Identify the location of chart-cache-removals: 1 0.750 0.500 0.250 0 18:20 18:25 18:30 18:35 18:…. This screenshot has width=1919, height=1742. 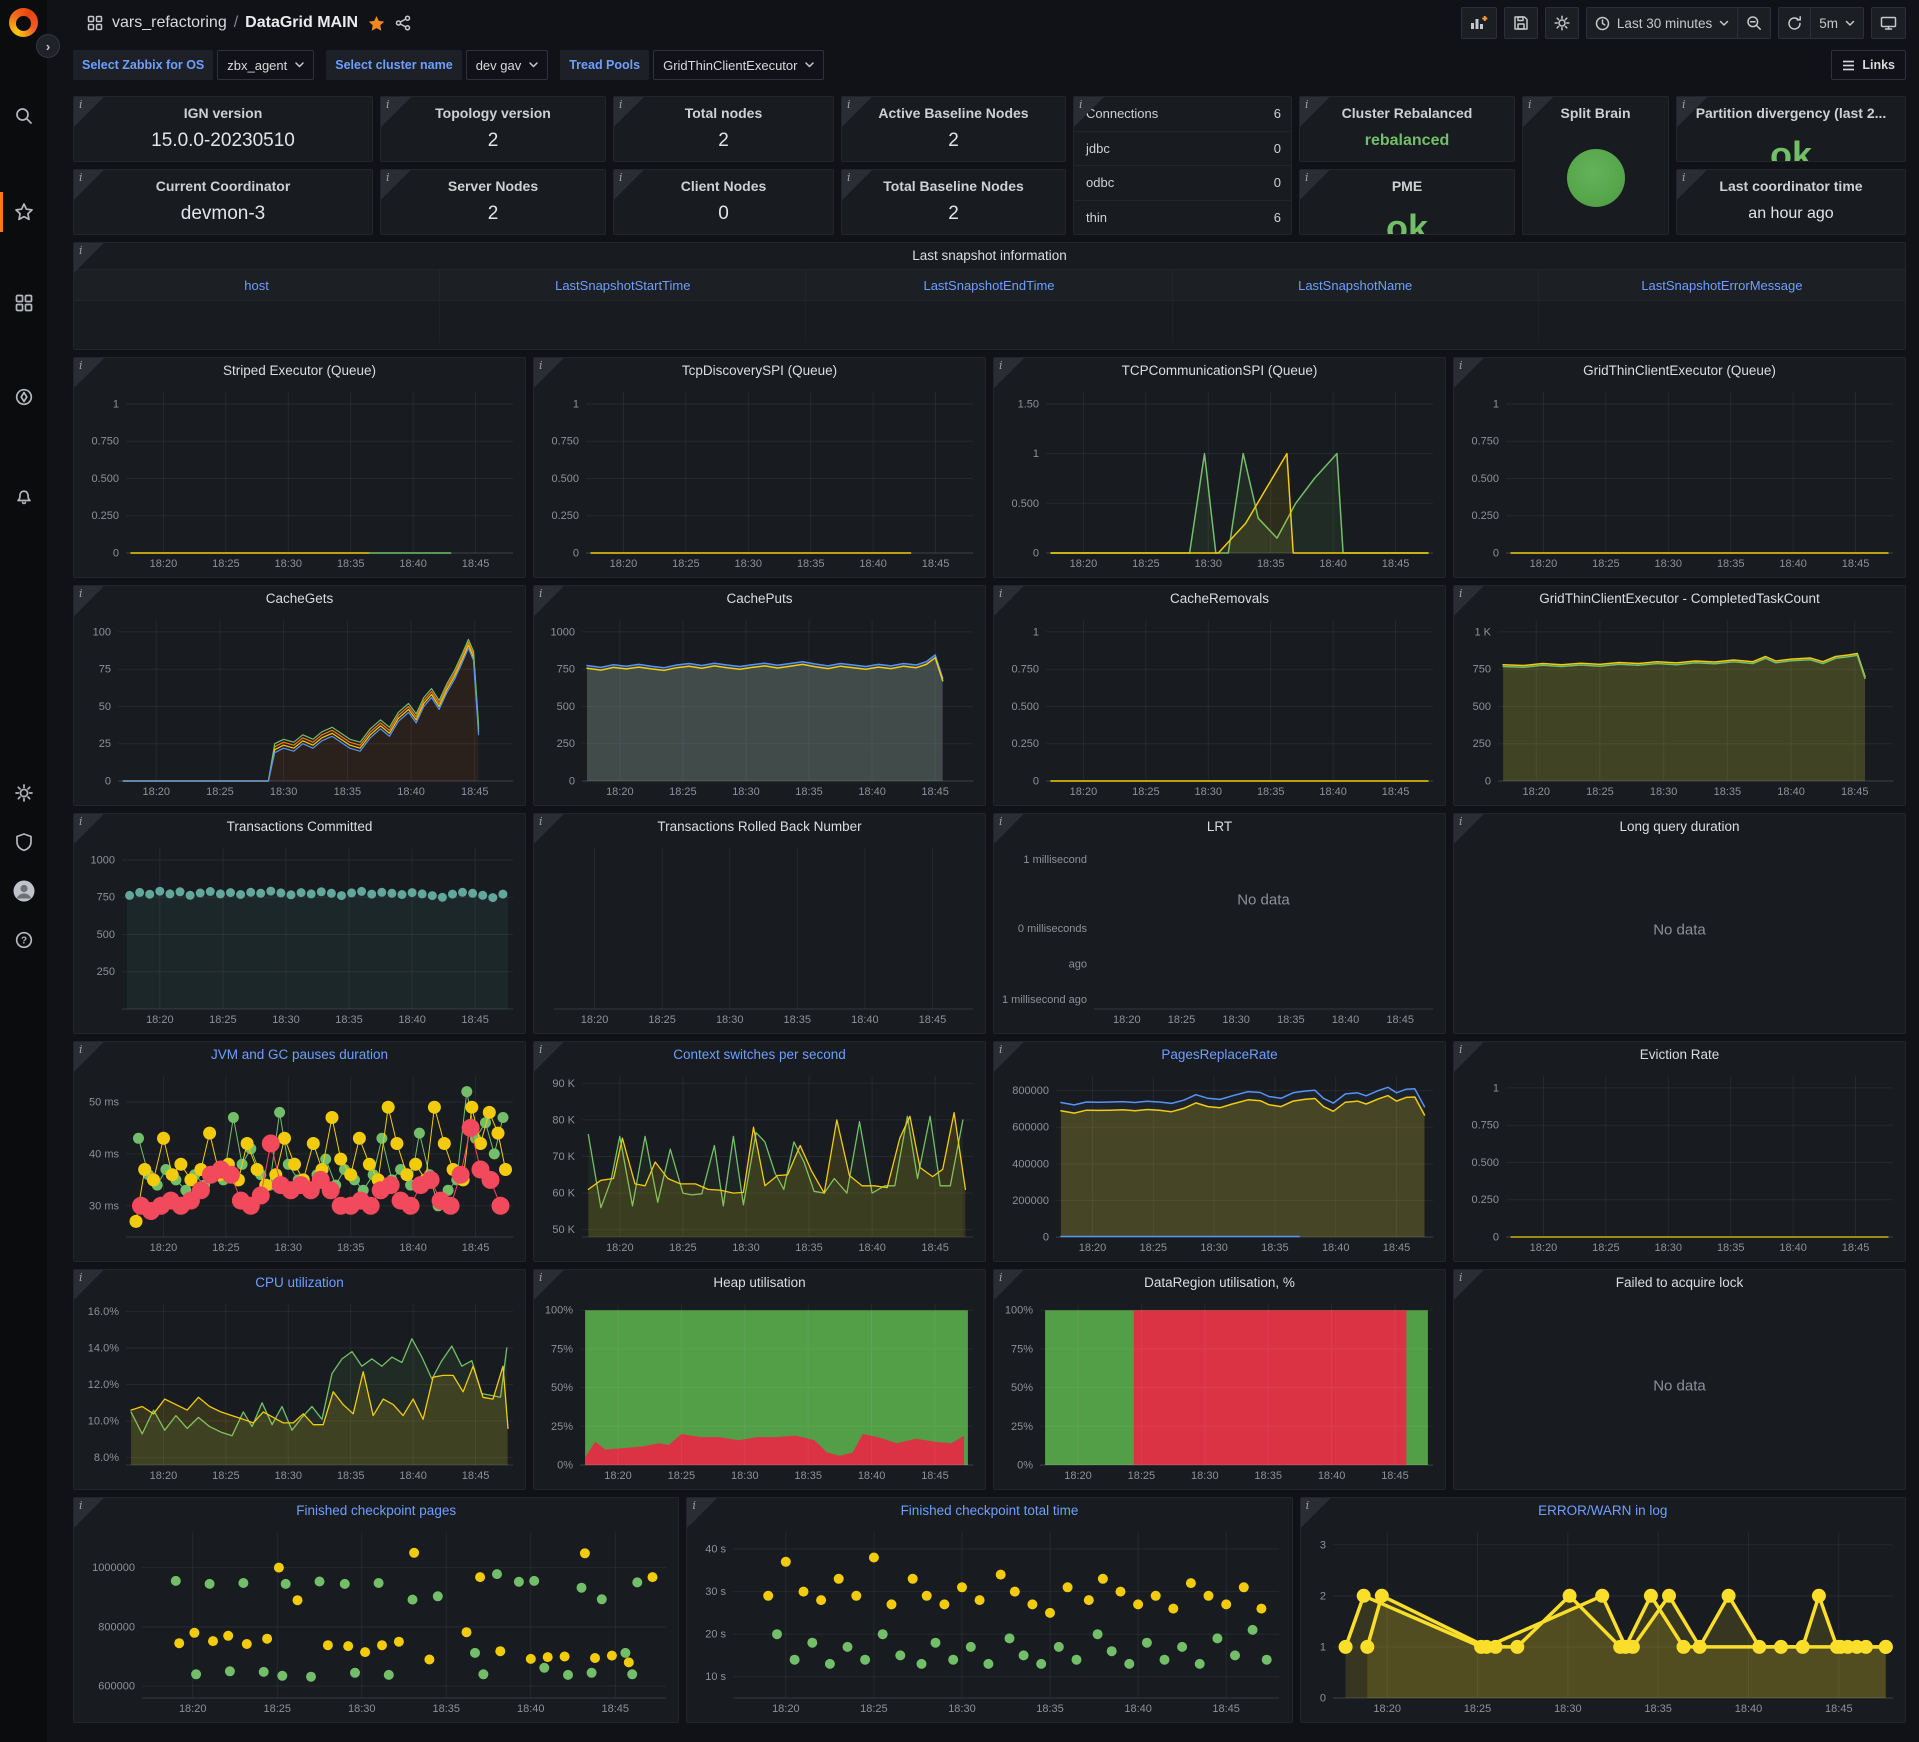
(1218, 706).